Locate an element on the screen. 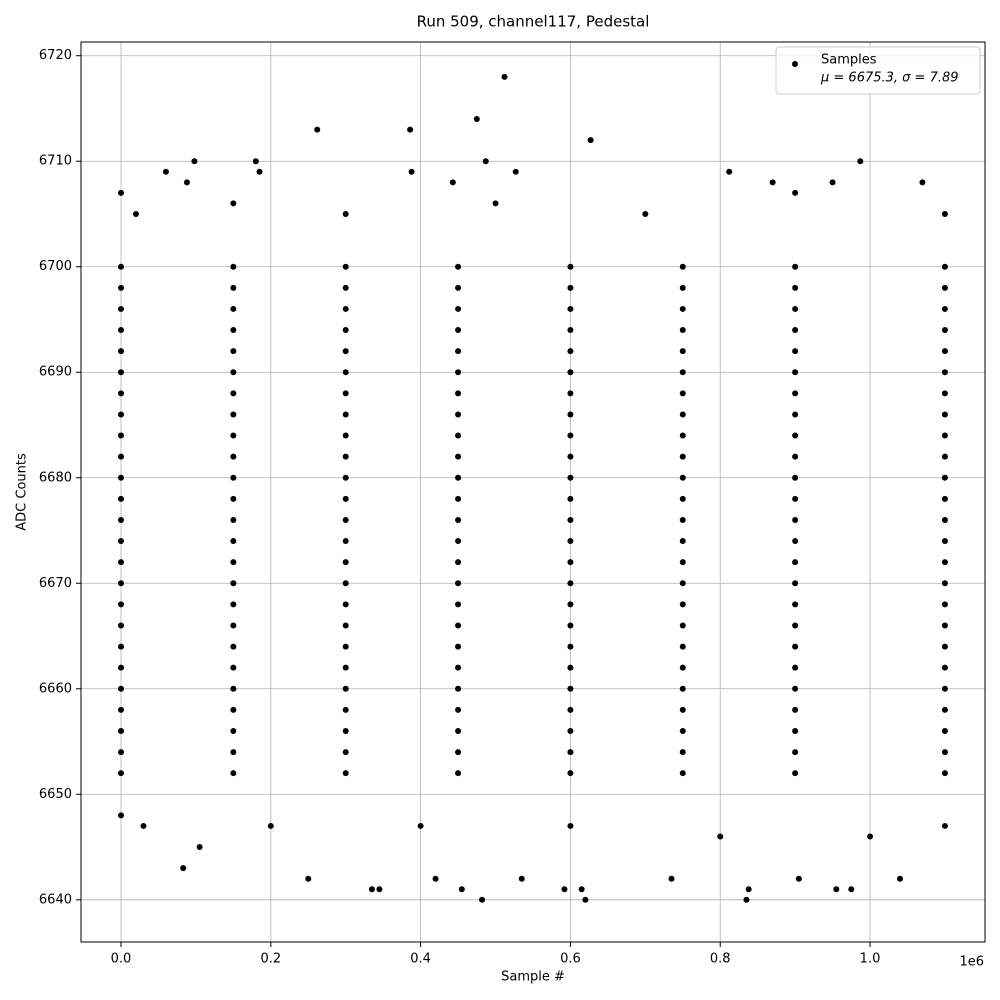  x-tick-label: 0.6 is located at coordinates (570, 959).